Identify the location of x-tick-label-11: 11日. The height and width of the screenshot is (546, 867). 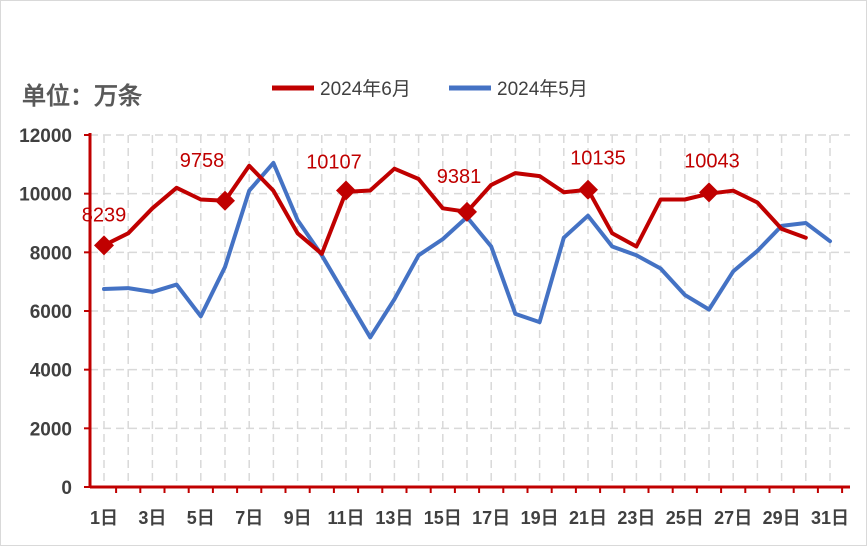
(345, 518).